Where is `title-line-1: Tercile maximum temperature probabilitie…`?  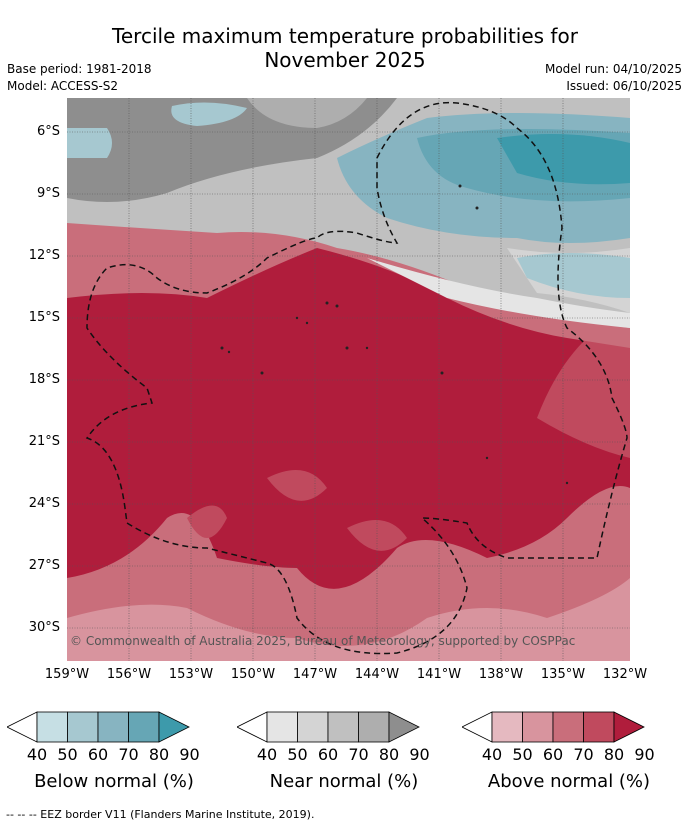 title-line-1: Tercile maximum temperature probabilitie… is located at coordinates (345, 36).